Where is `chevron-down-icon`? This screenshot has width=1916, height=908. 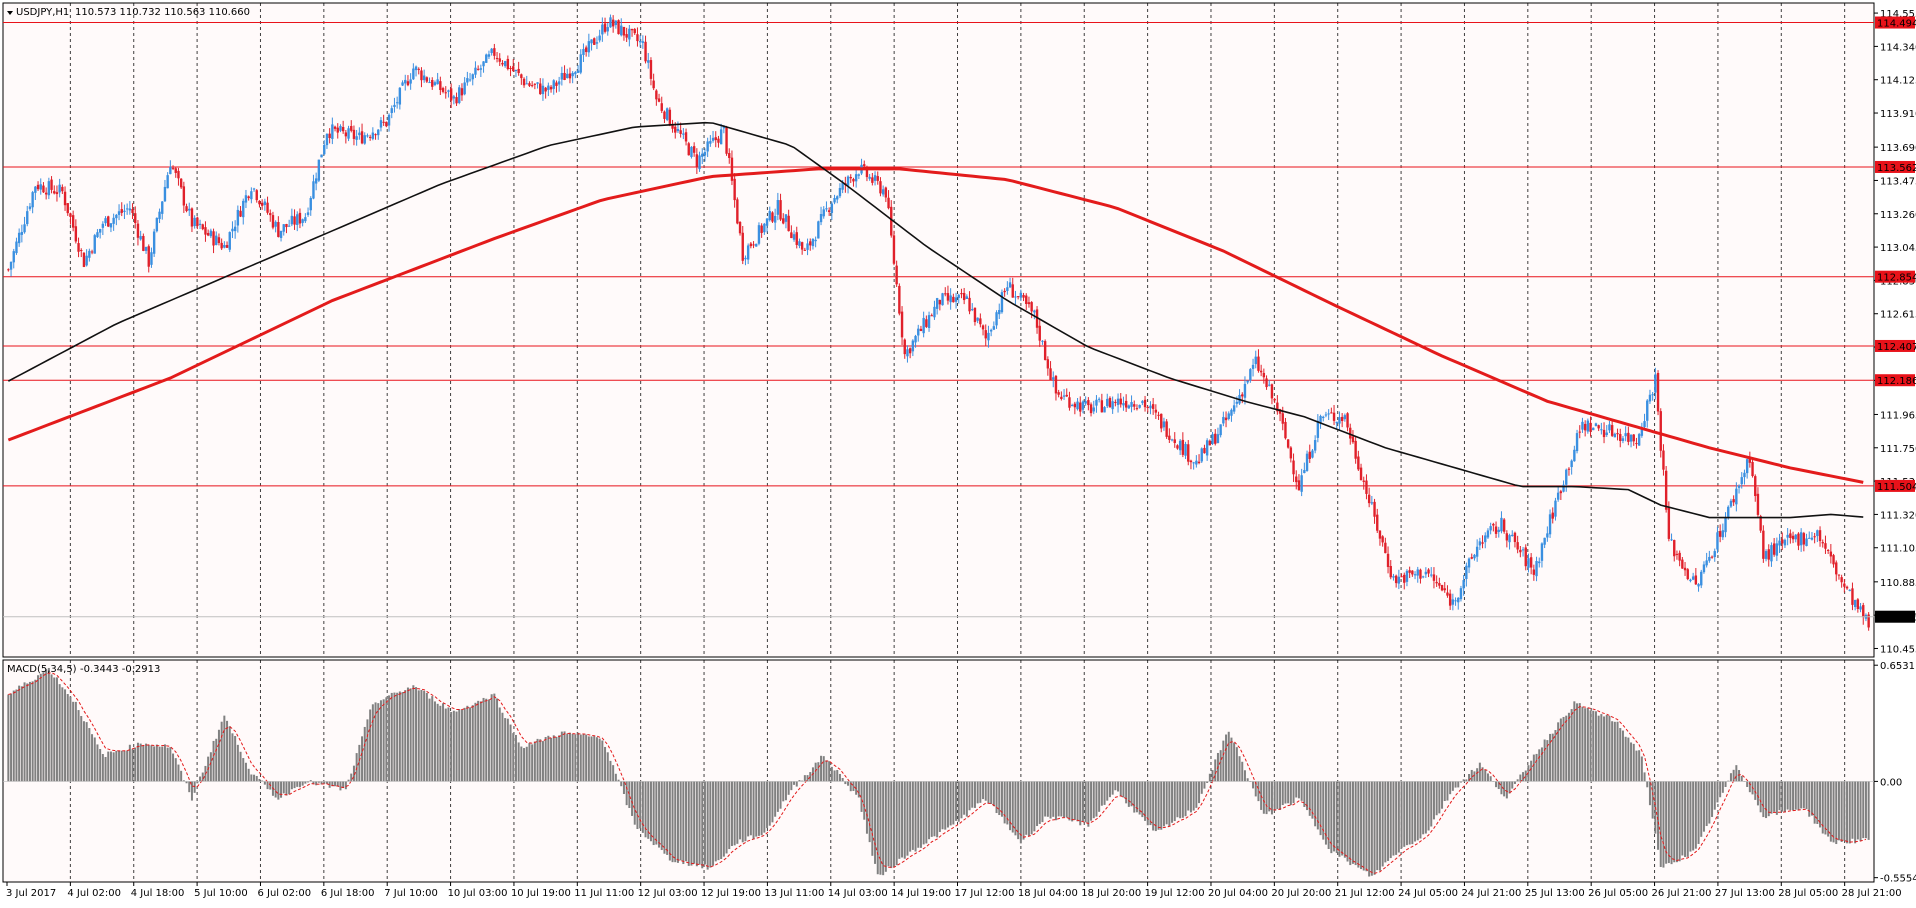 chevron-down-icon is located at coordinates (10, 13).